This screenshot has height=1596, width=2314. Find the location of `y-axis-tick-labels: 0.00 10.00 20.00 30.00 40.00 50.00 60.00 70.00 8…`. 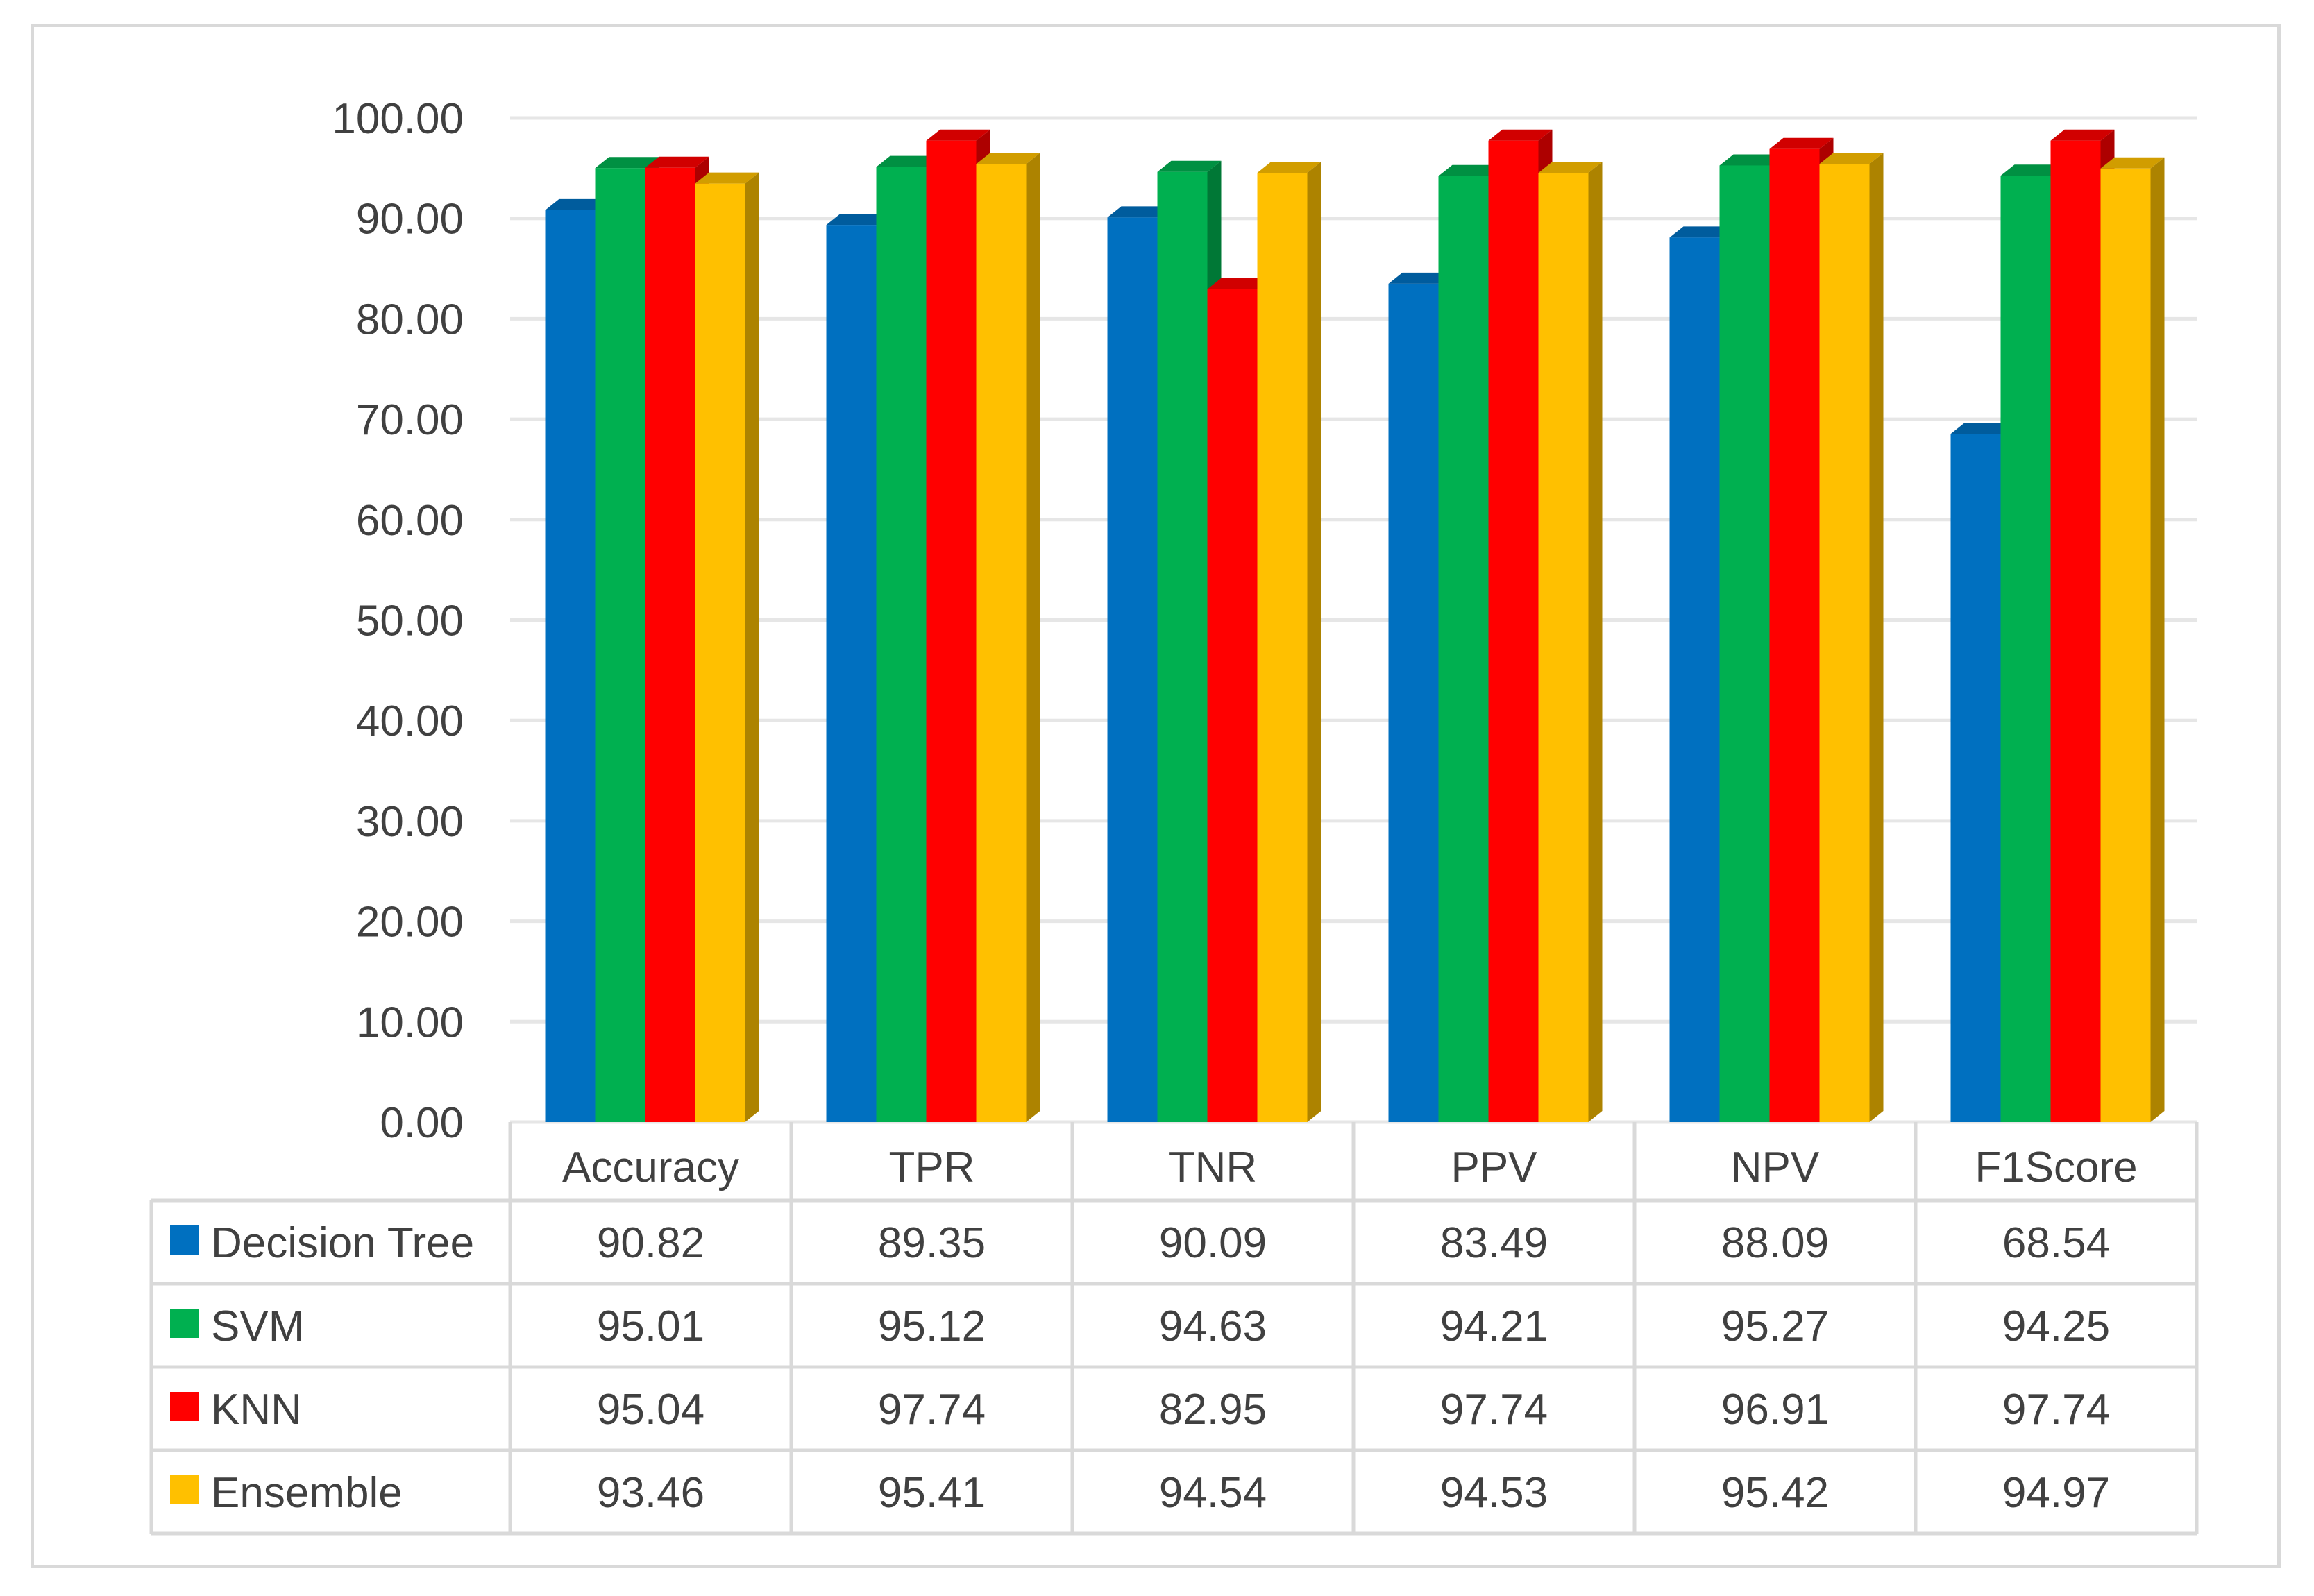

y-axis-tick-labels: 0.00 10.00 20.00 30.00 40.00 50.00 60.00 70.00 8… is located at coordinates (398, 621).